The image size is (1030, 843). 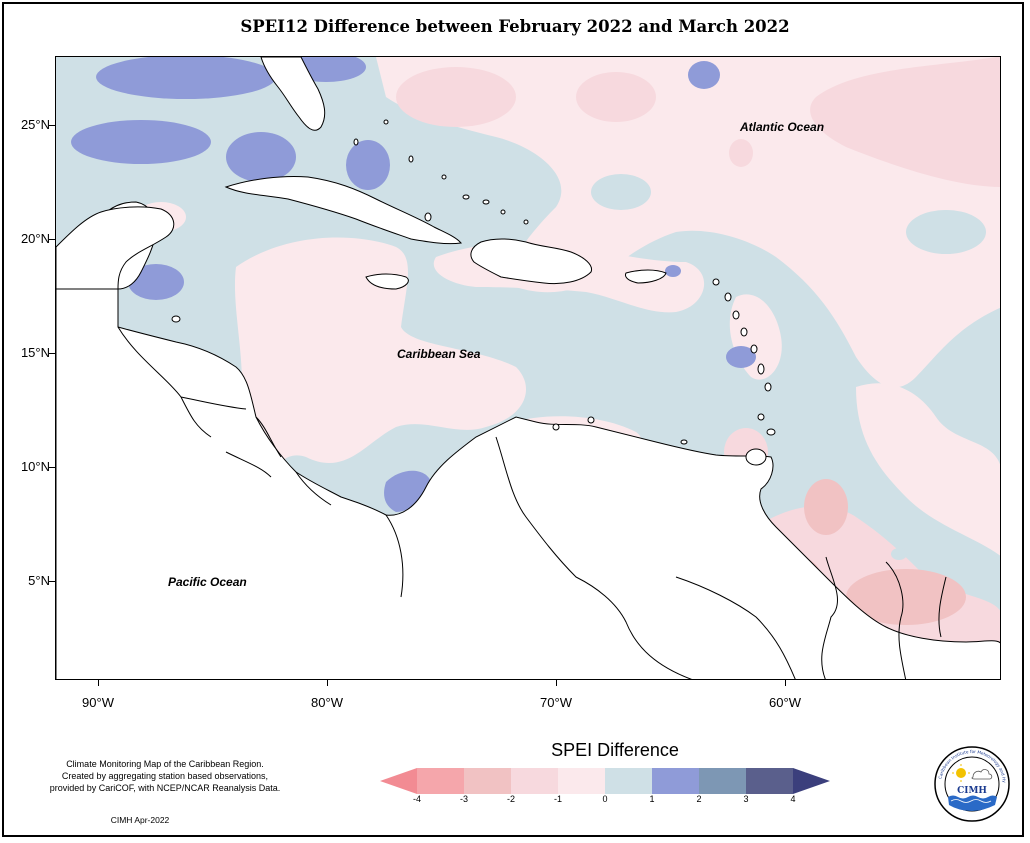 I want to click on atlantic-ocean-label: Atlantic Ocean, so click(x=782, y=127).